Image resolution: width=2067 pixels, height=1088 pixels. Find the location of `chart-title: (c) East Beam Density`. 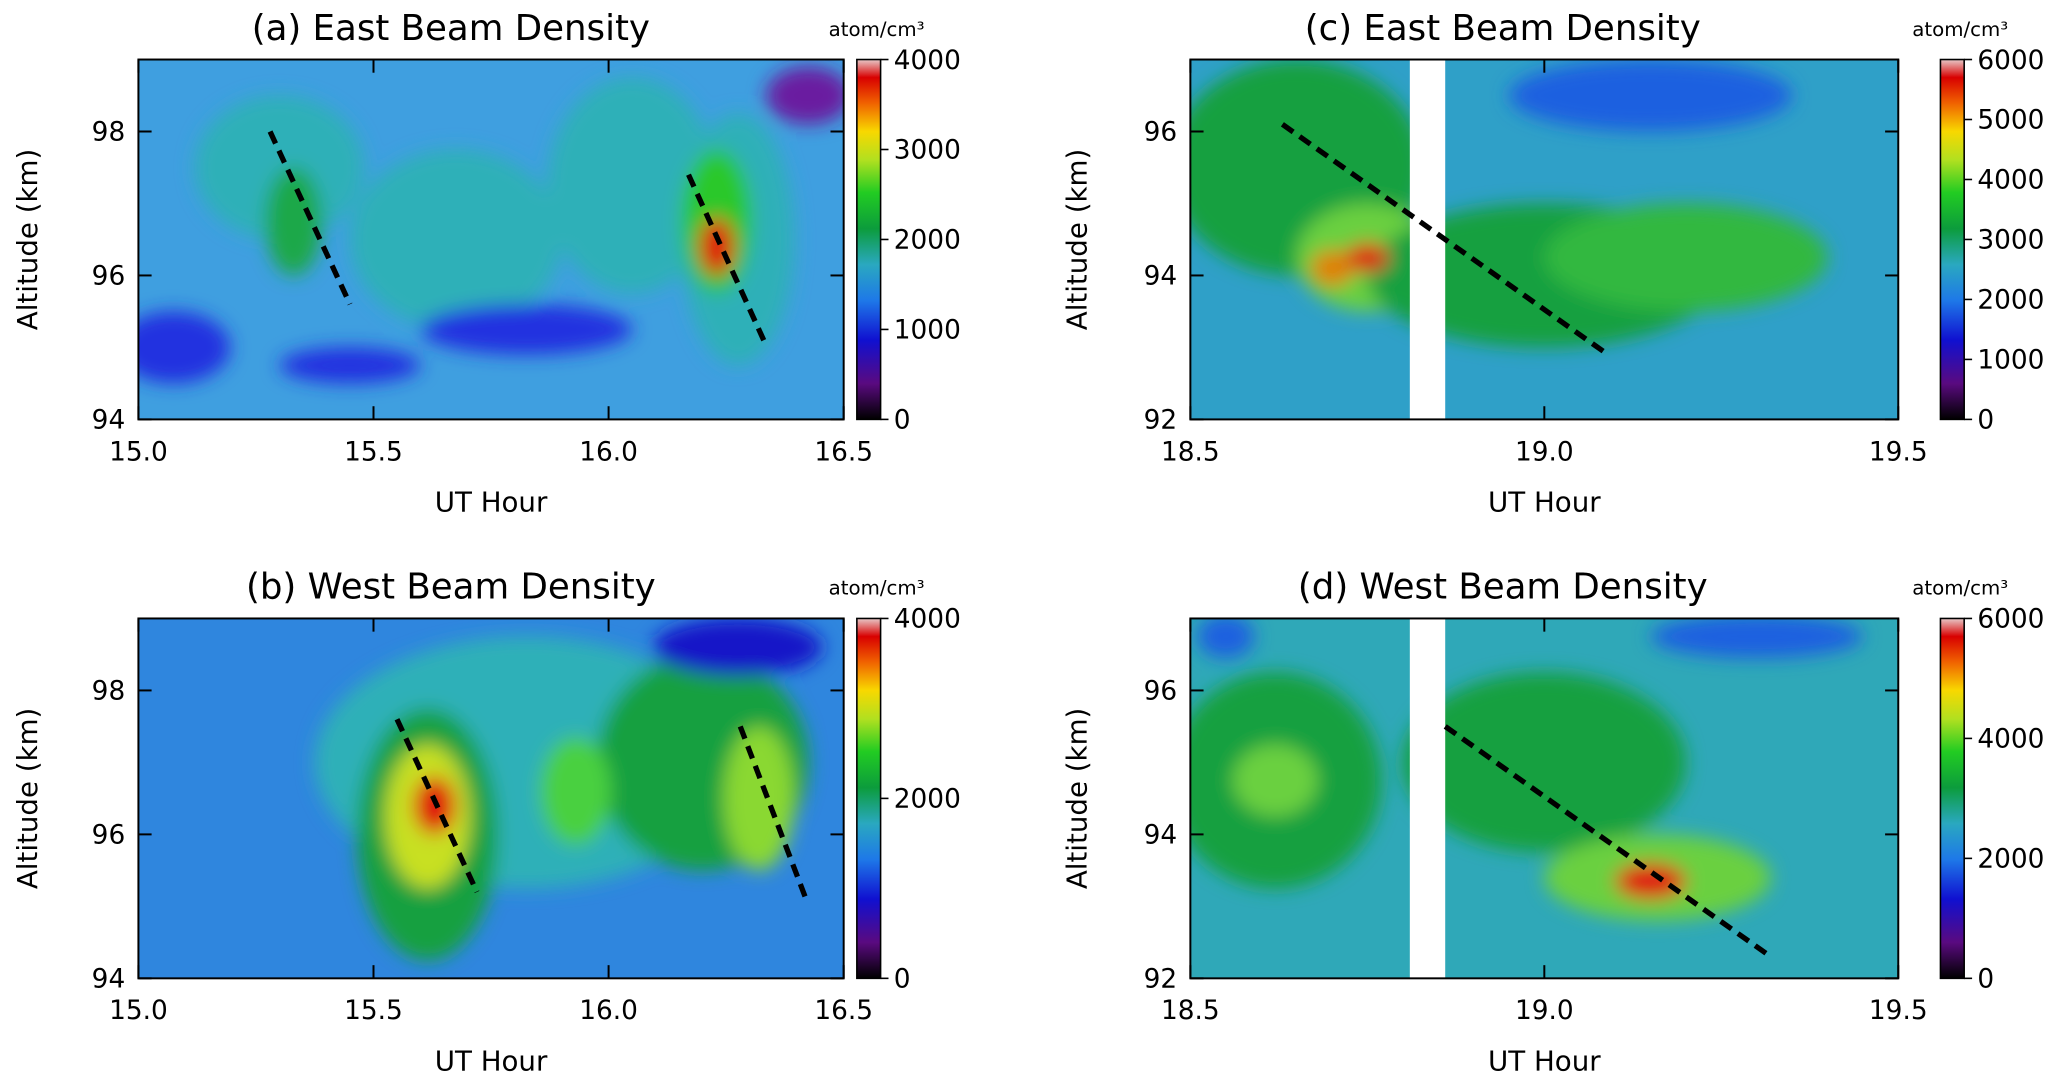

chart-title: (c) East Beam Density is located at coordinates (1503, 28).